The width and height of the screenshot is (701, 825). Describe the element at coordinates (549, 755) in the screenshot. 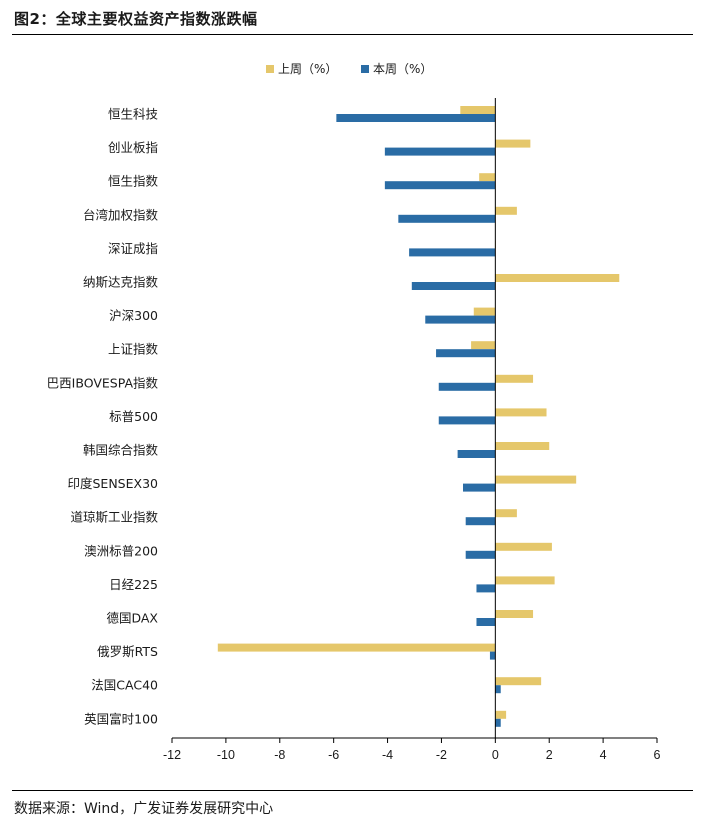

I see `x-tick-label: 2` at that location.